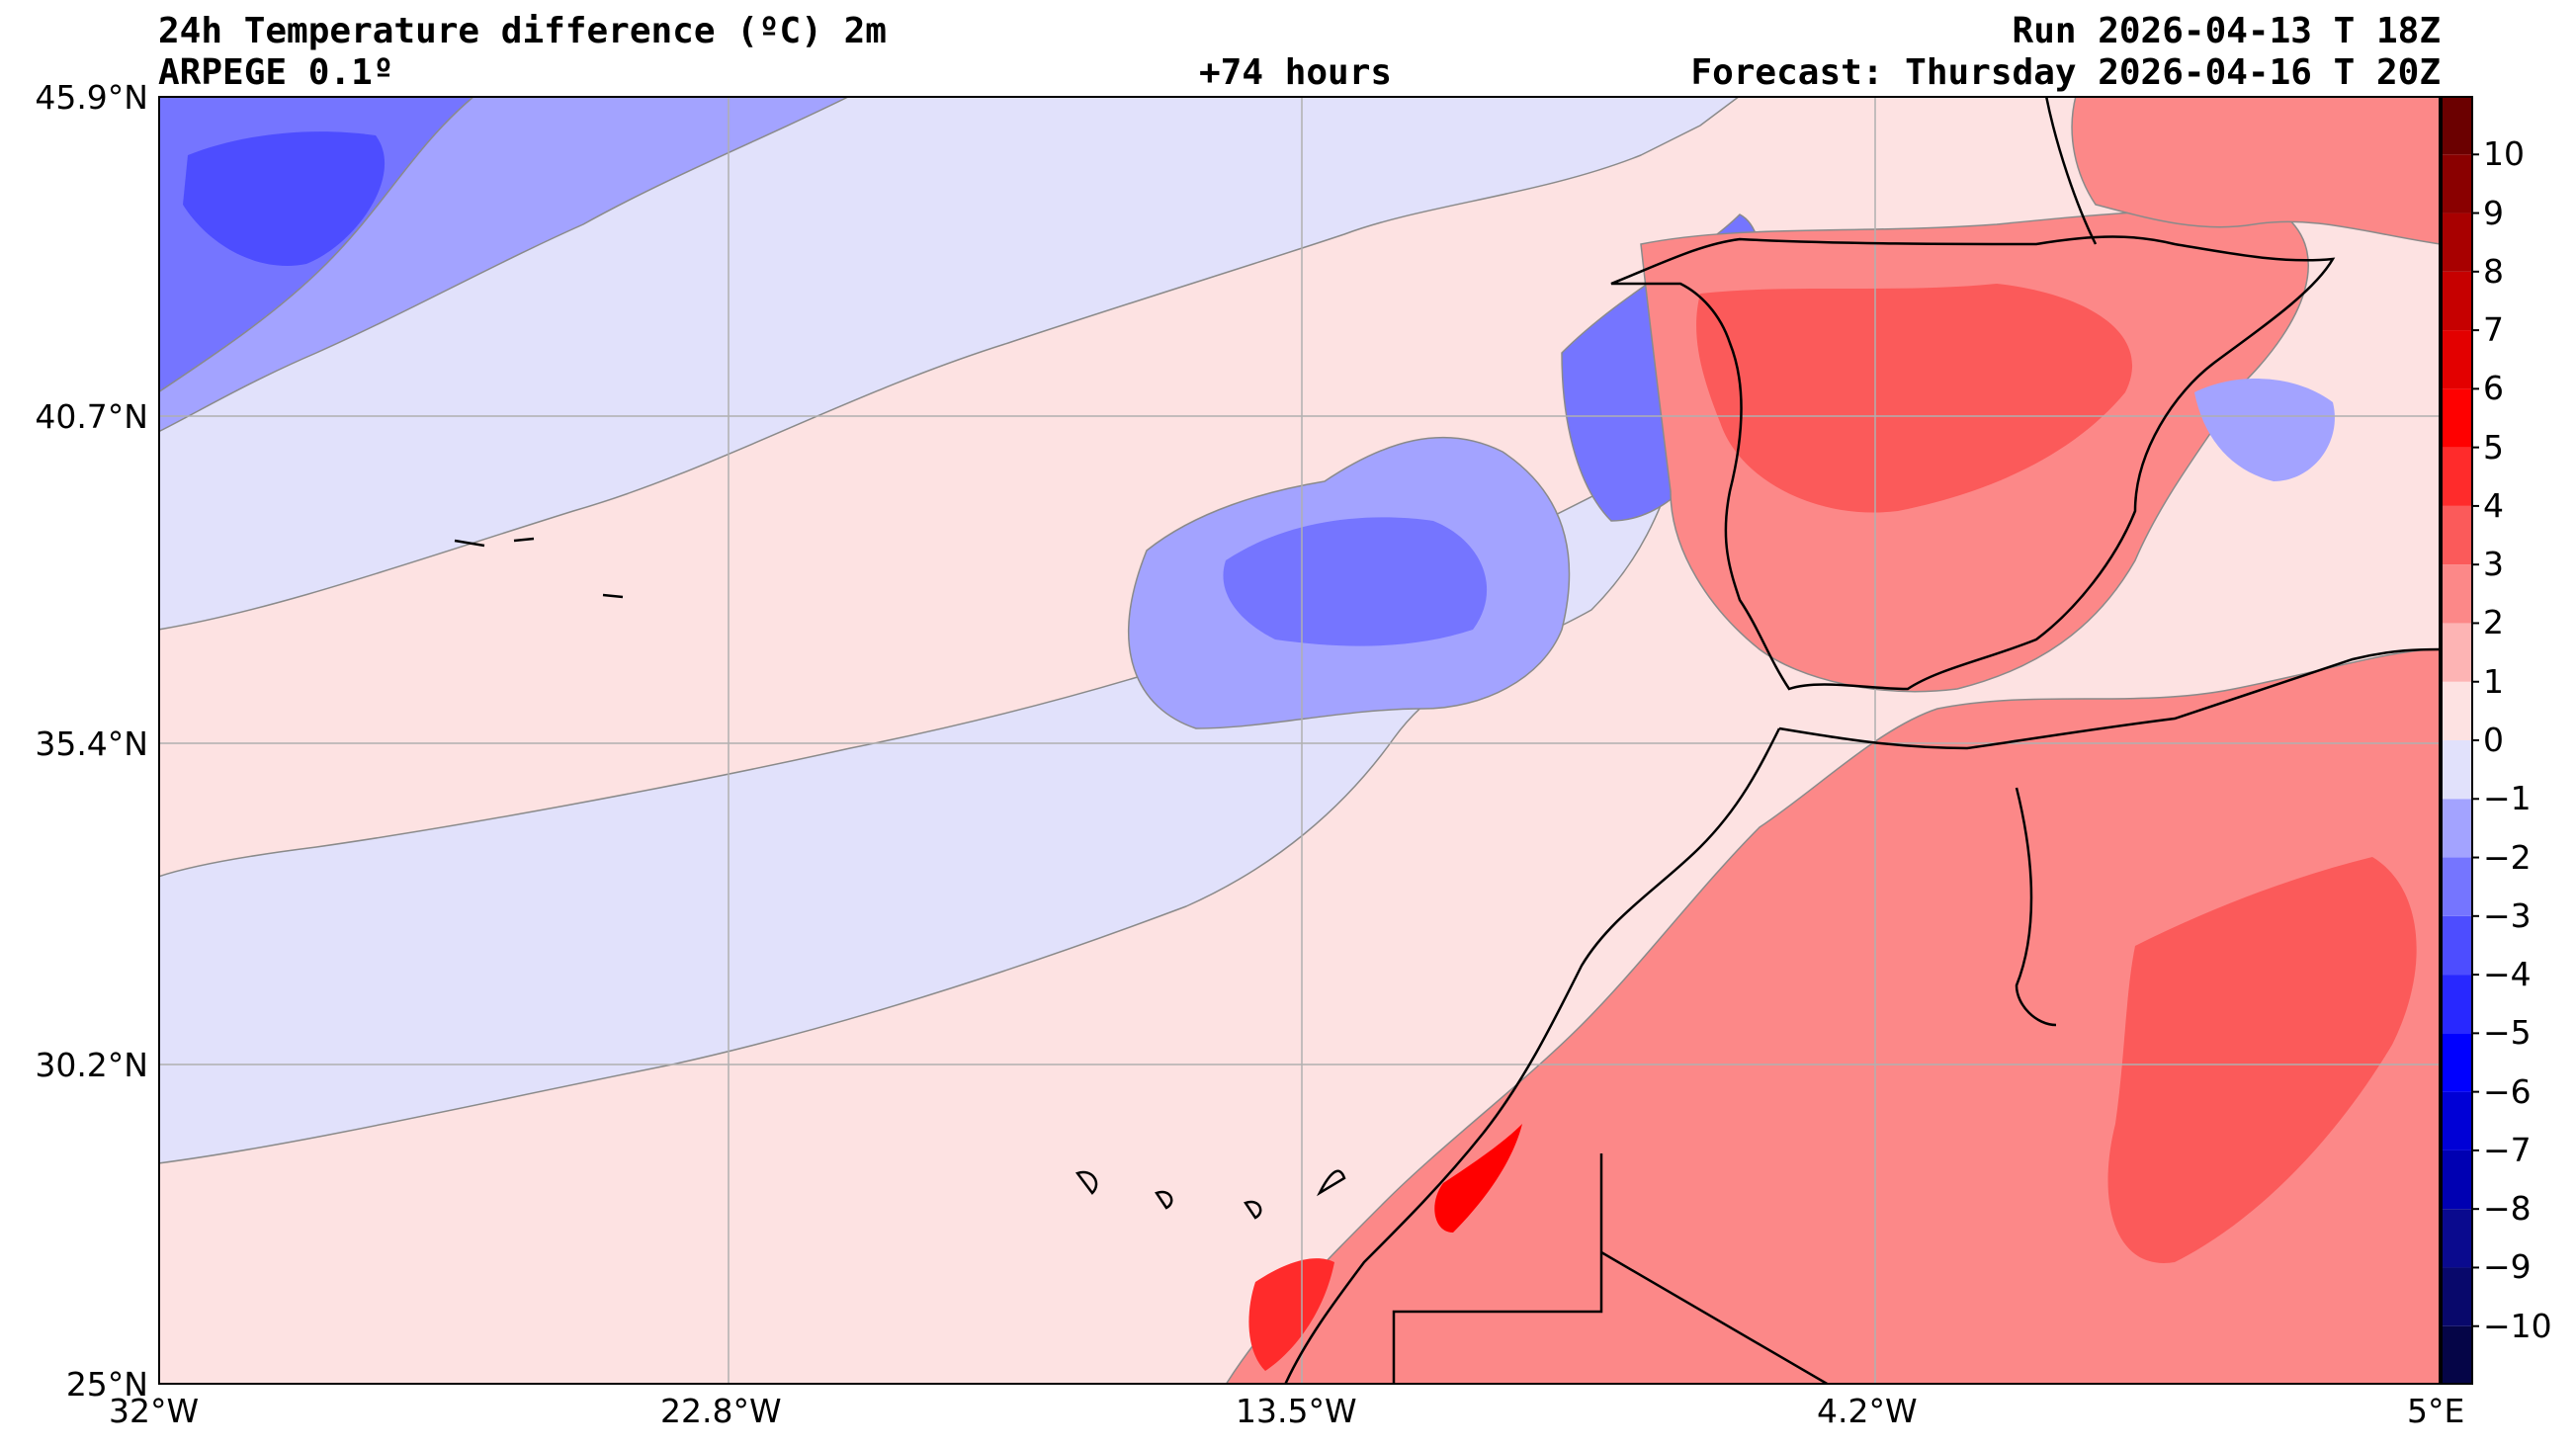  What do you see at coordinates (1914, 398) in the screenshot?
I see `iberia-warm-core` at bounding box center [1914, 398].